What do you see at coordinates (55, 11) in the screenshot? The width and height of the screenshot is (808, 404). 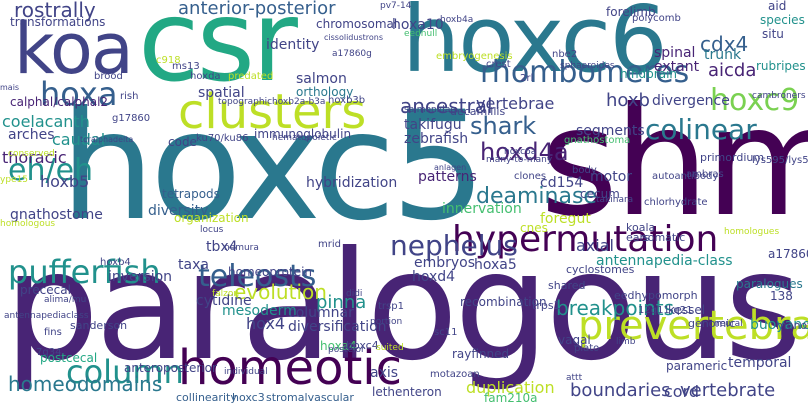 I see `word-rostrally: rostrally` at bounding box center [55, 11].